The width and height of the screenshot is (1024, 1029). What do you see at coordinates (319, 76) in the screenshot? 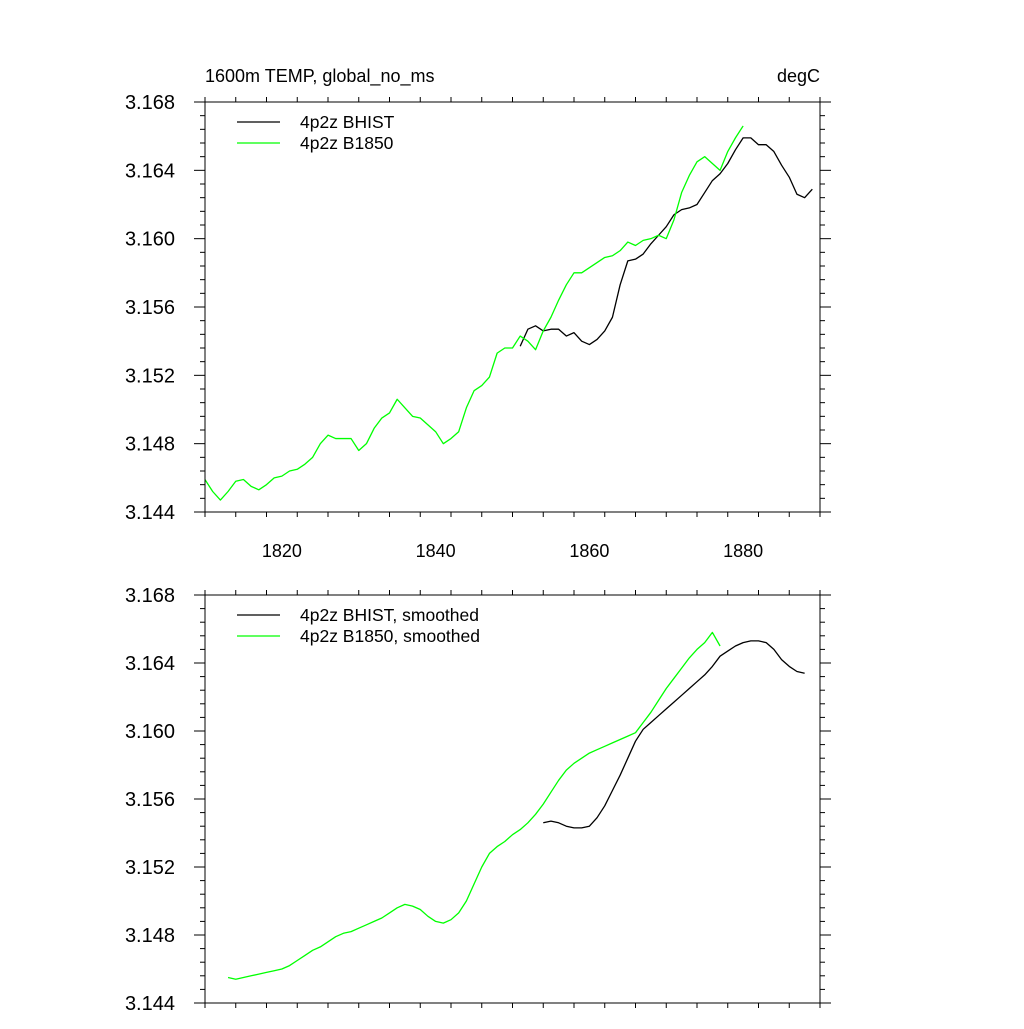
I see `panel-title: 1600m TEMP, global_no_ms` at bounding box center [319, 76].